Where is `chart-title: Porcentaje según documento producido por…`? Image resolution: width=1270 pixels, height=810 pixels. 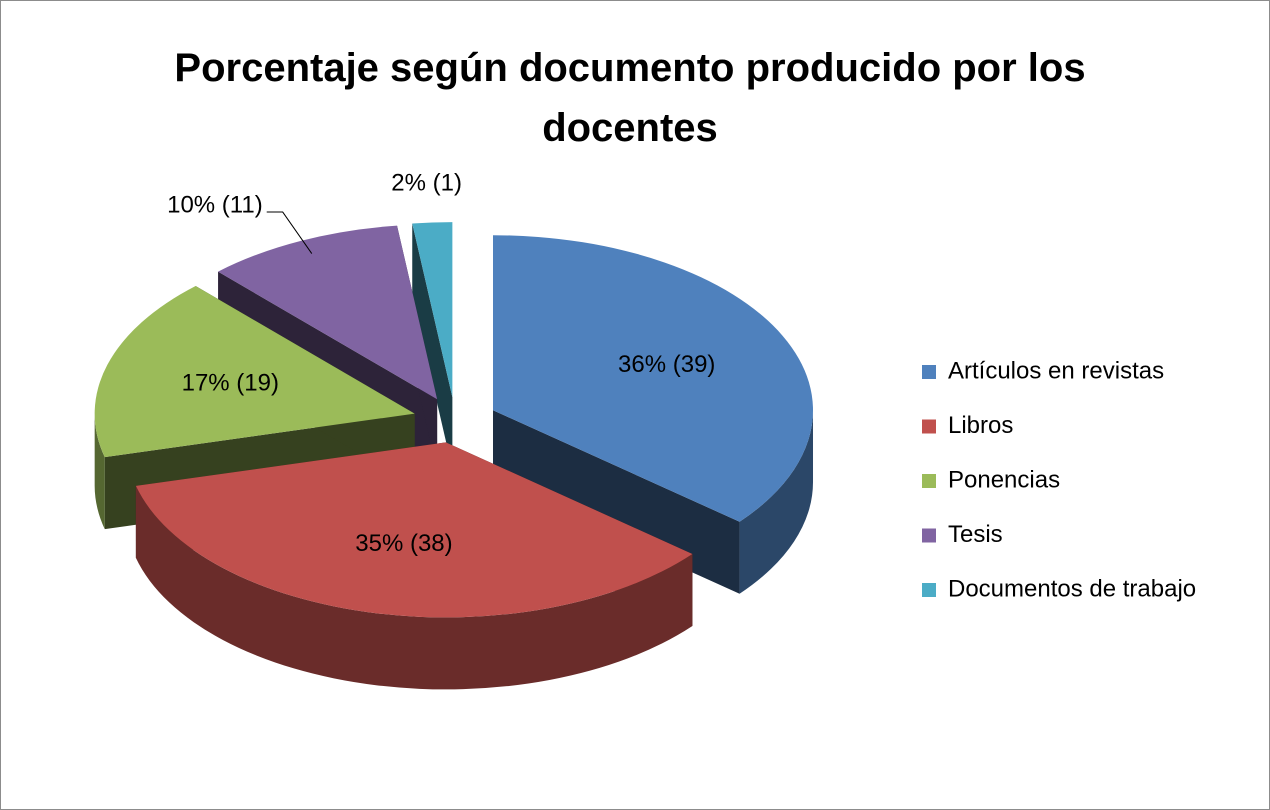 chart-title: Porcentaje según documento producido por… is located at coordinates (630, 98).